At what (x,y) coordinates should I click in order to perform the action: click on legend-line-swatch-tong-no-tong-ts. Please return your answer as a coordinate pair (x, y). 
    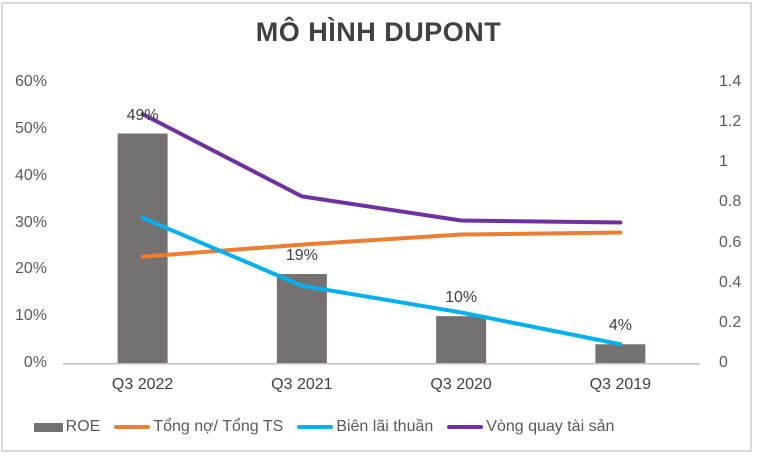
    Looking at the image, I should click on (132, 427).